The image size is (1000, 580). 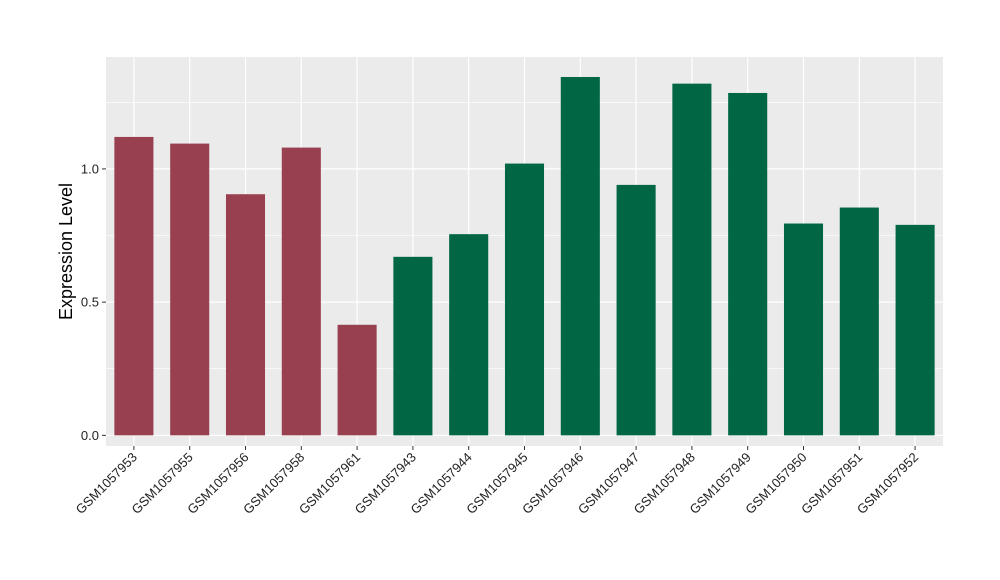 What do you see at coordinates (190, 289) in the screenshot?
I see `bar-GSM1057955` at bounding box center [190, 289].